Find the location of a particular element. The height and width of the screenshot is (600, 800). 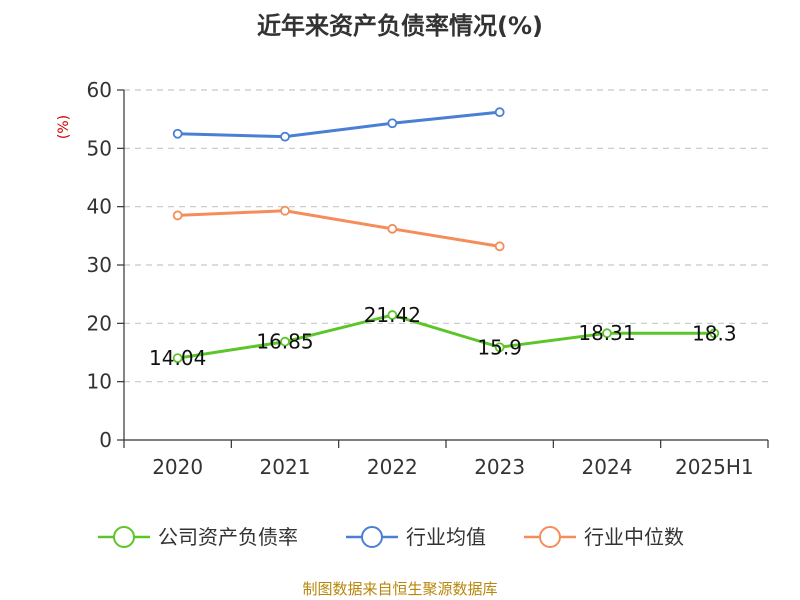

y-tick-label: 20 is located at coordinates (99, 323).